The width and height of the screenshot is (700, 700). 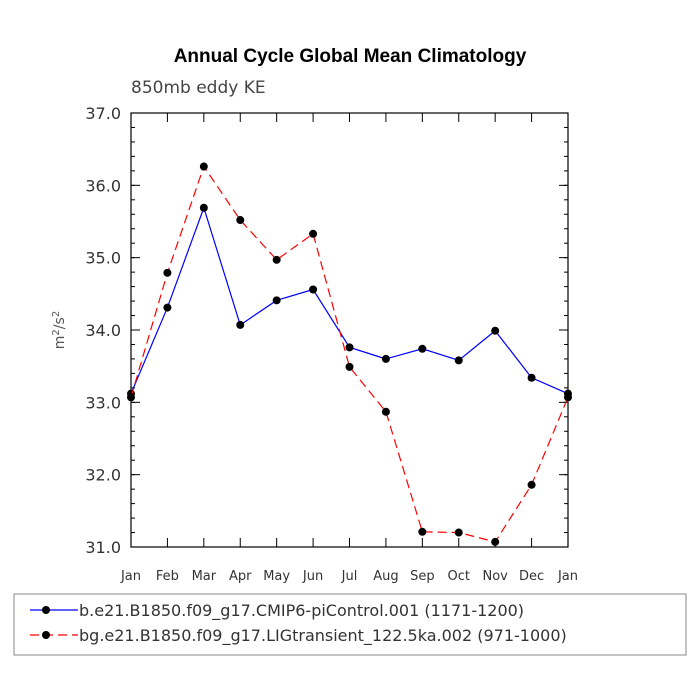 I want to click on y-tick-label: 35.0, so click(x=103, y=258).